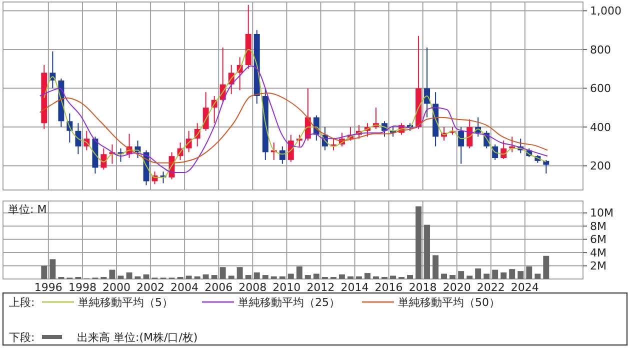 This screenshot has height=362, width=638. Describe the element at coordinates (125, 302) in the screenshot. I see `legend-label: 単純移動平均（5）` at that location.